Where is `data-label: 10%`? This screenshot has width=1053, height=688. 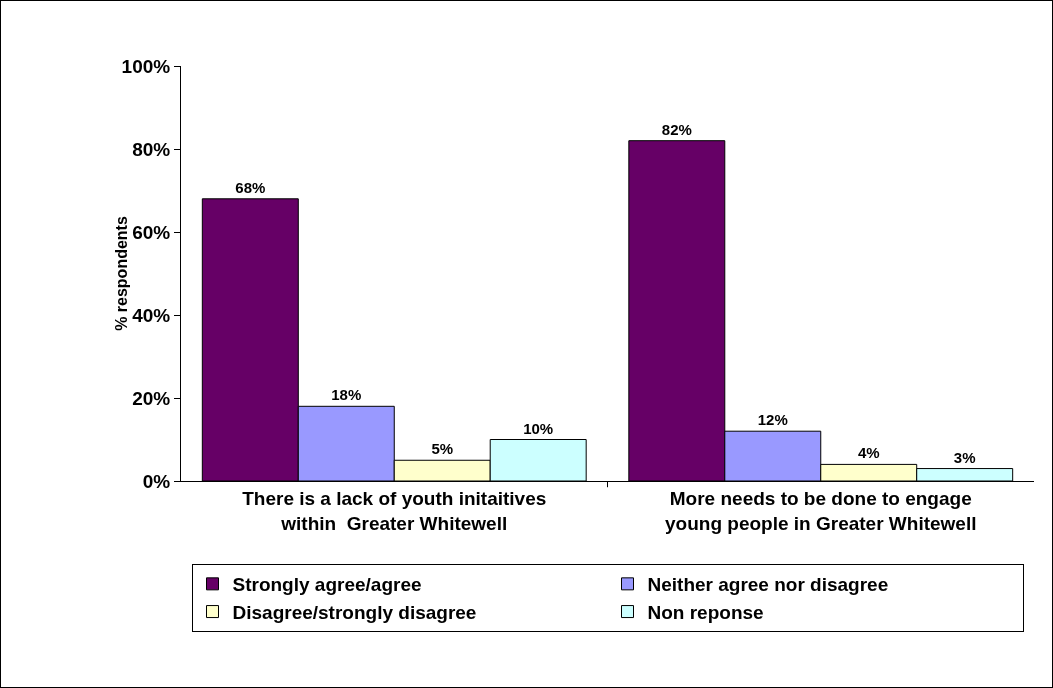
data-label: 10% is located at coordinates (538, 428).